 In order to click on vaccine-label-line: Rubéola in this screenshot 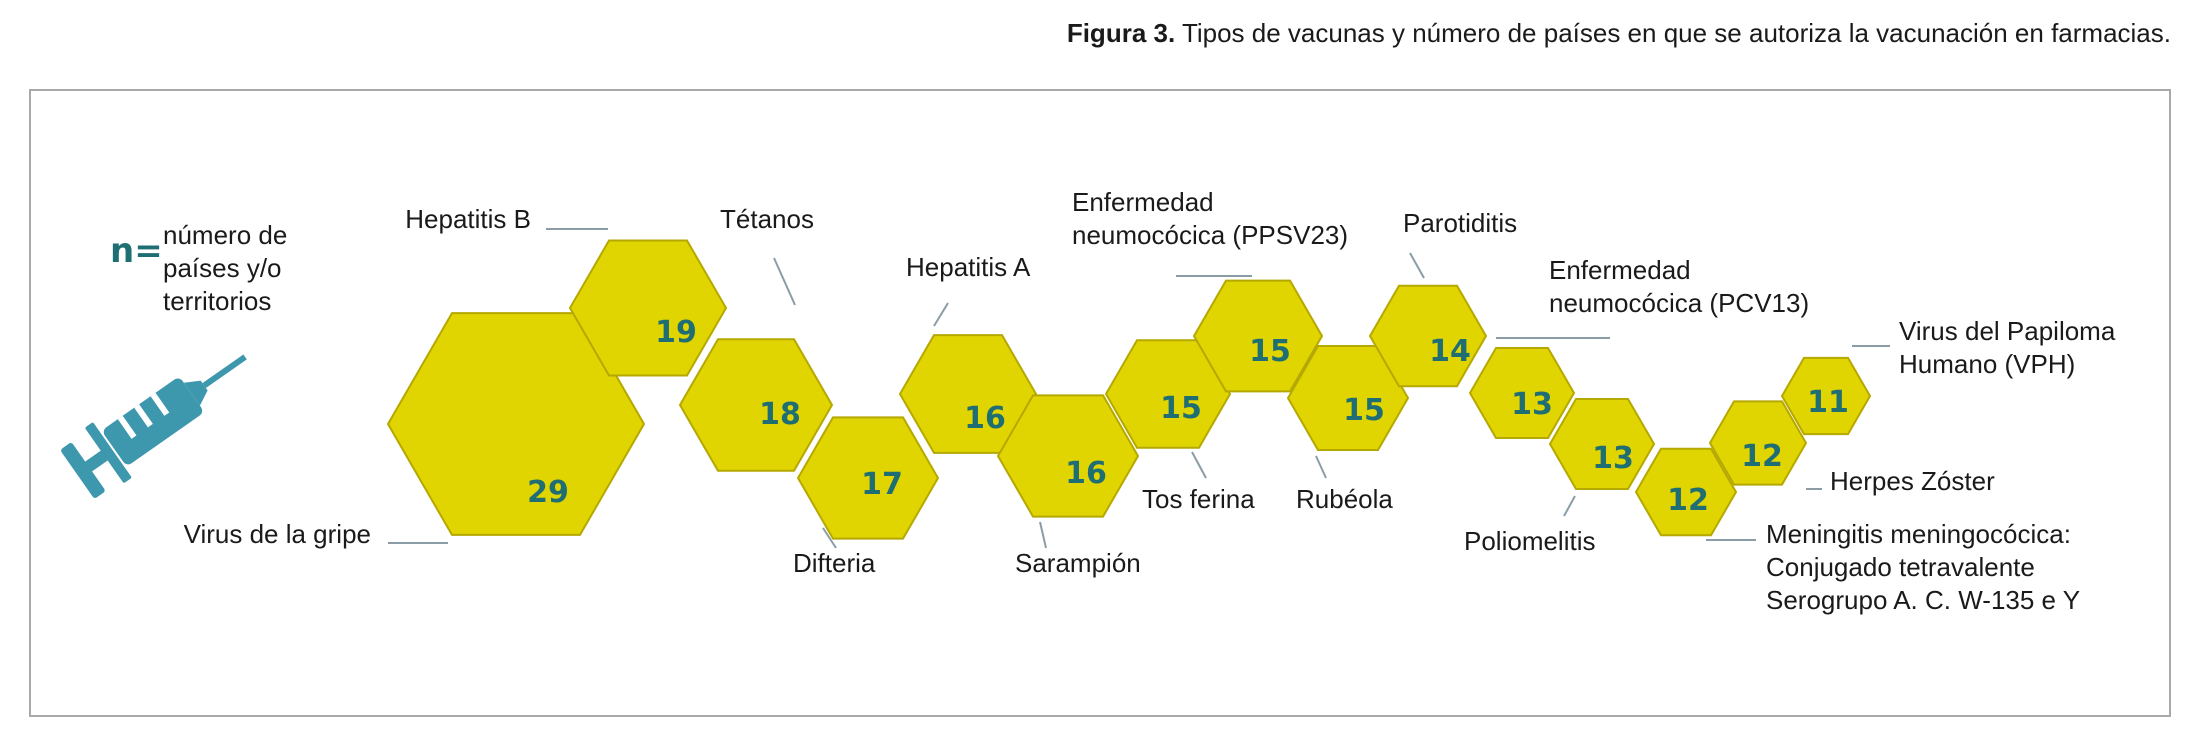, I will do `click(1344, 499)`.